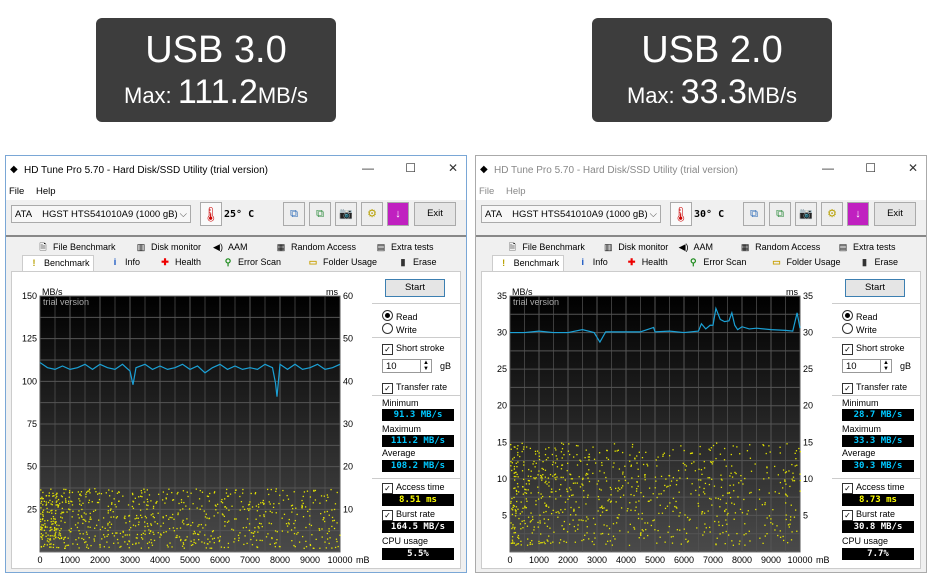 The width and height of the screenshot is (930, 576). I want to click on y-tick-label: 50, so click(32, 467).